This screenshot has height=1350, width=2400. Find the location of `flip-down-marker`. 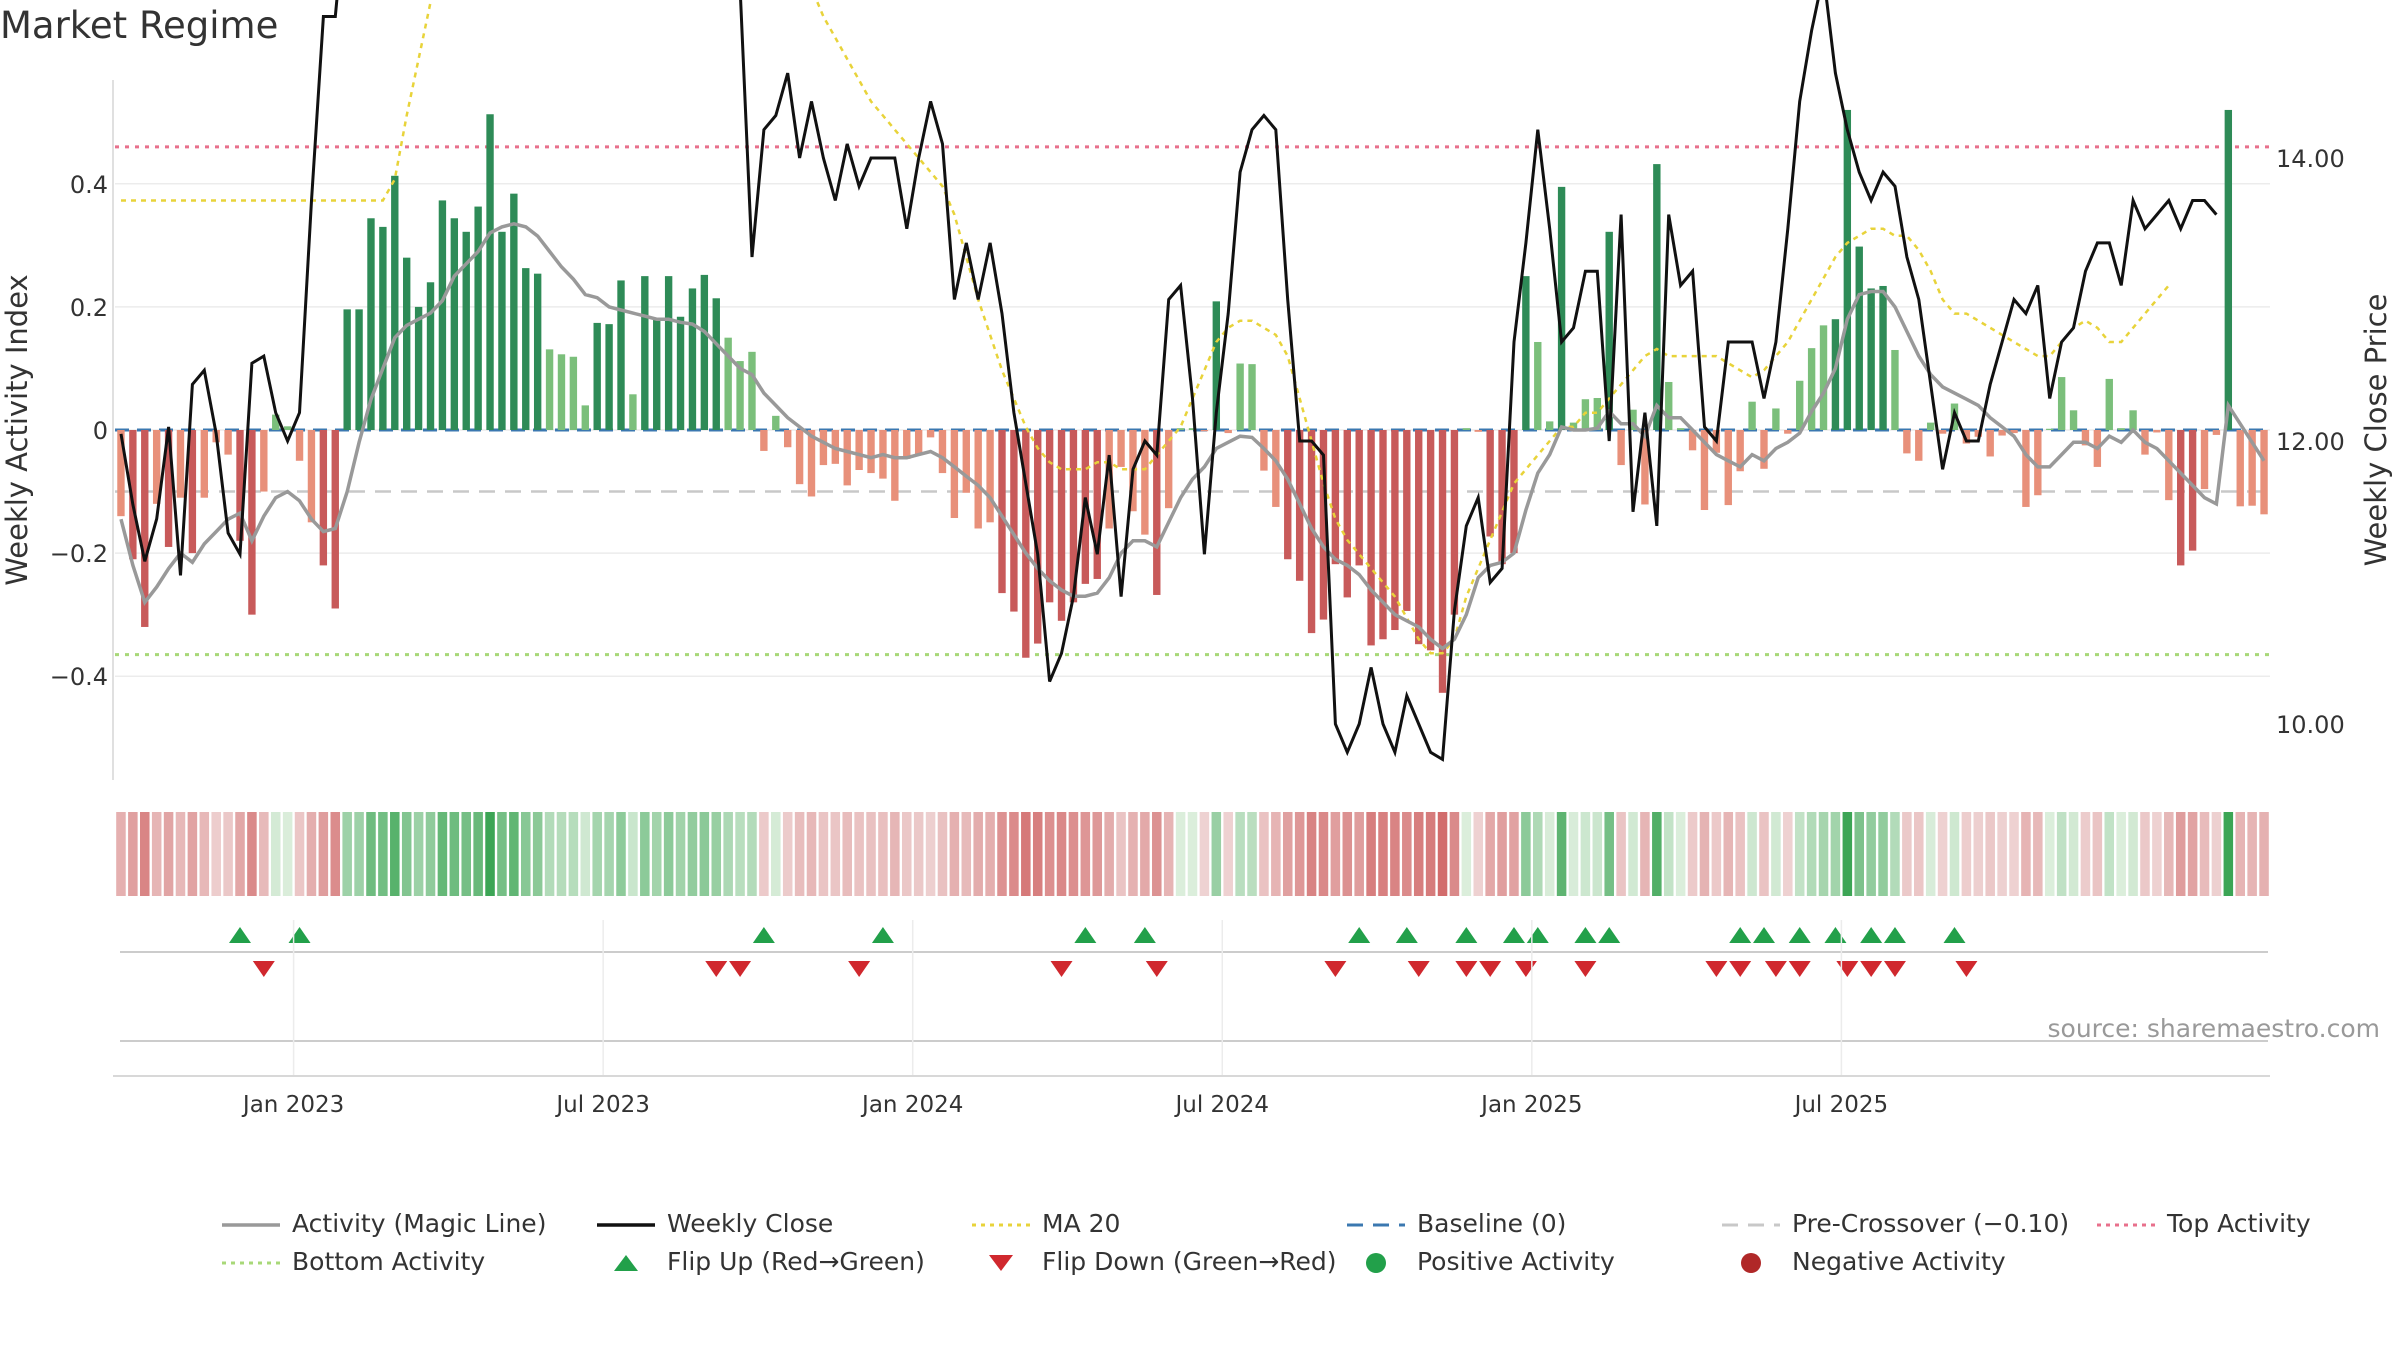

flip-down-marker is located at coordinates (1156, 969).